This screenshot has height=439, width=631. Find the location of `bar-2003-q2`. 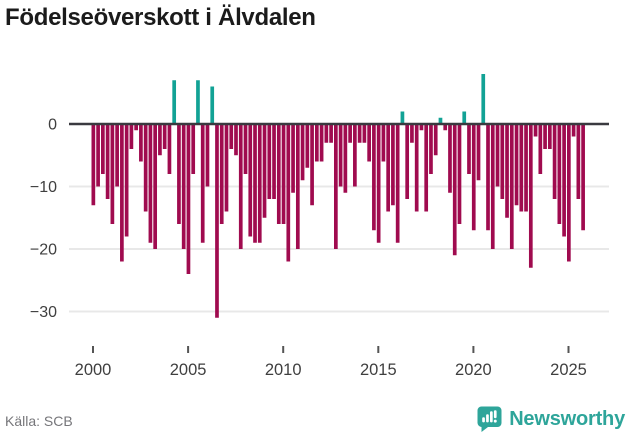

bar-2003-q2 is located at coordinates (155, 186).